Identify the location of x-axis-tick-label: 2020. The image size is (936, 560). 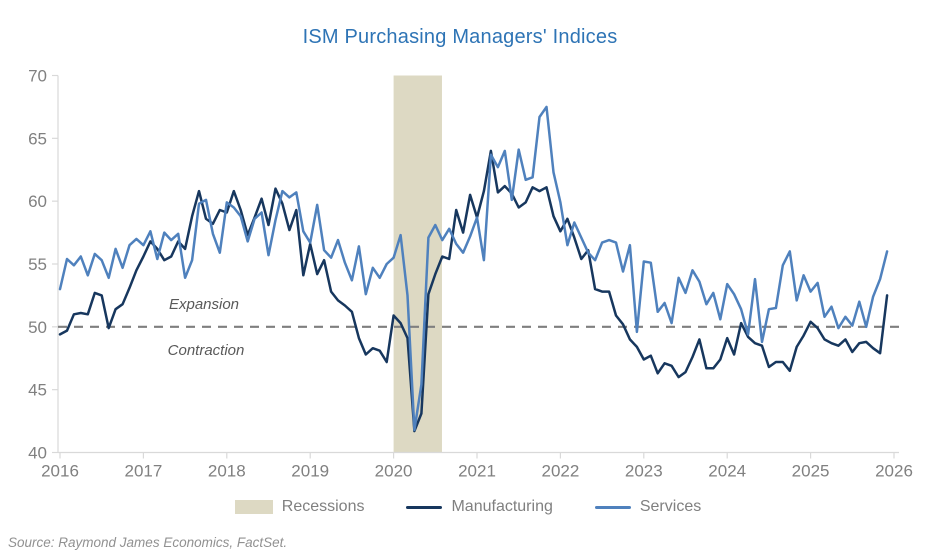
(394, 471).